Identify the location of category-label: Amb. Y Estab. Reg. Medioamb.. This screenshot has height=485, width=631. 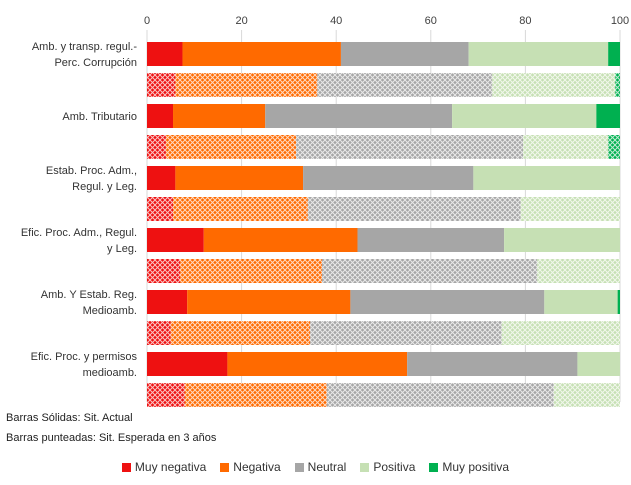
(89, 303).